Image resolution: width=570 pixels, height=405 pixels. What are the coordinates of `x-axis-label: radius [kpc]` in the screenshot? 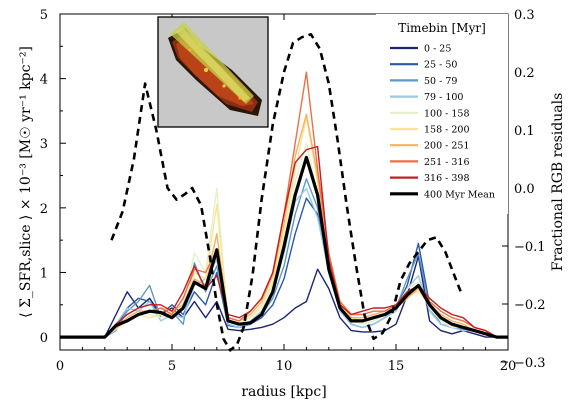 It's located at (283, 392).